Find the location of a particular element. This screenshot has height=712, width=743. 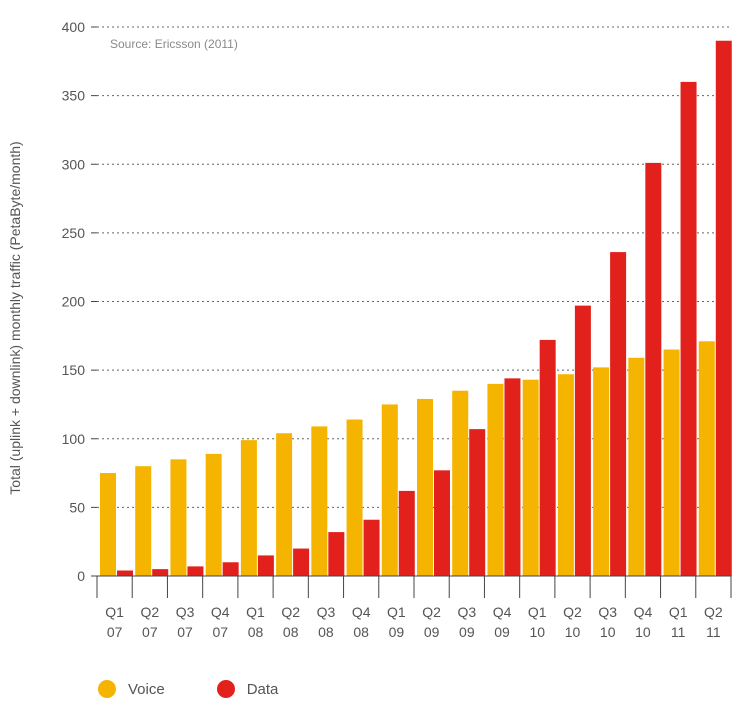

legend-data-swatch is located at coordinates (225, 689).